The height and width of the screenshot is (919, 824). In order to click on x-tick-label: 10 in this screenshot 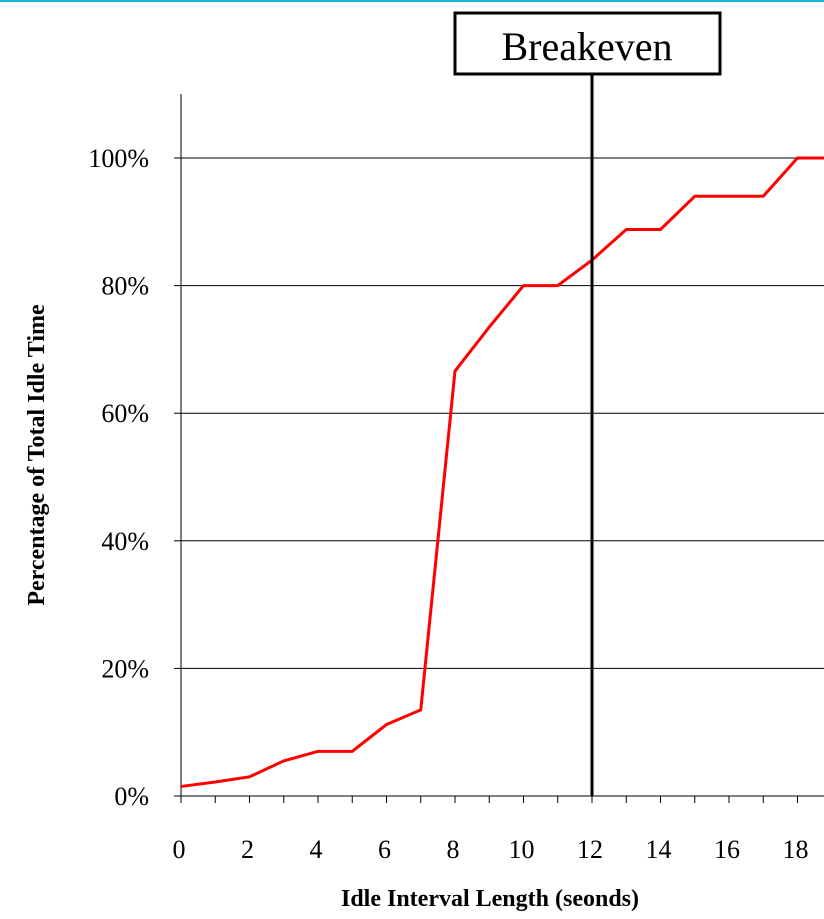, I will do `click(522, 849)`.